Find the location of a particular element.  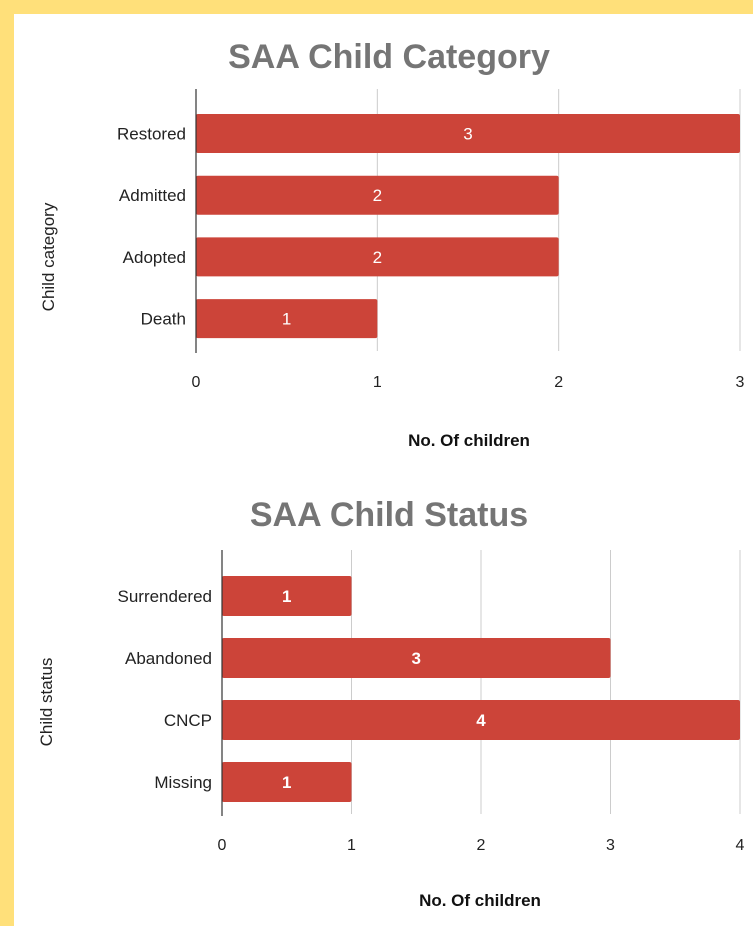

data-label: 4 is located at coordinates (481, 720).